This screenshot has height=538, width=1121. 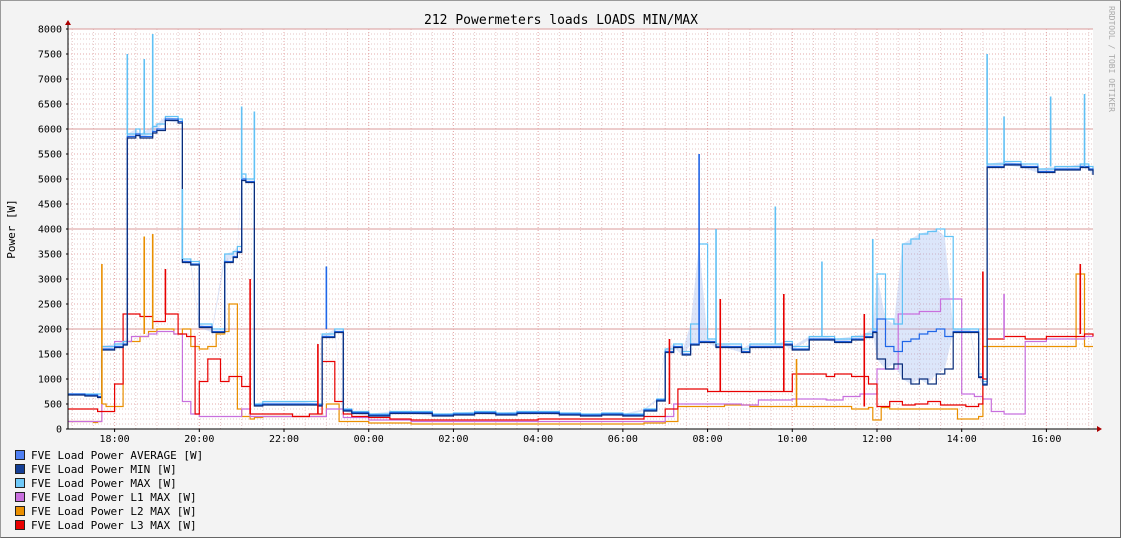 What do you see at coordinates (538, 439) in the screenshot?
I see `x-tick-label: 04:00` at bounding box center [538, 439].